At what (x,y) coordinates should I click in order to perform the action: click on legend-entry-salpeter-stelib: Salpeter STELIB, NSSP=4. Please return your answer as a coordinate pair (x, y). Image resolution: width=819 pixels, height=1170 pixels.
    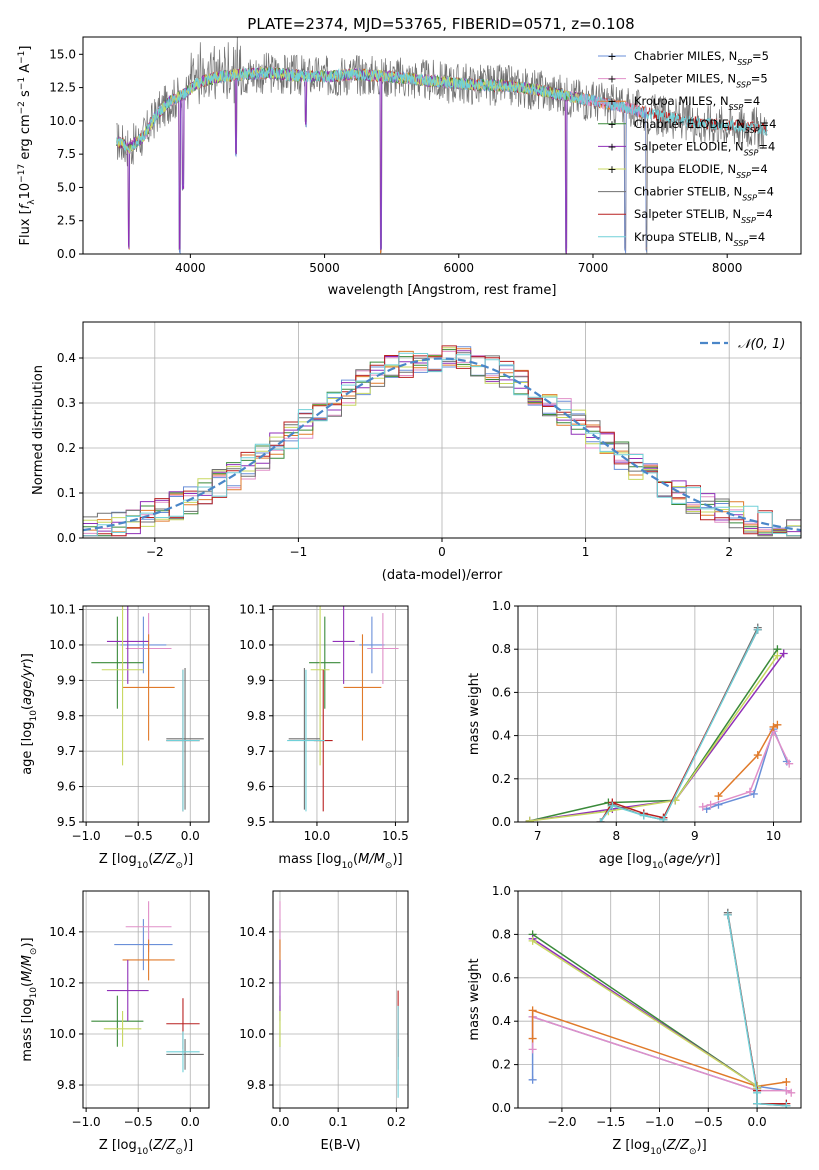
    Looking at the image, I should click on (703, 216).